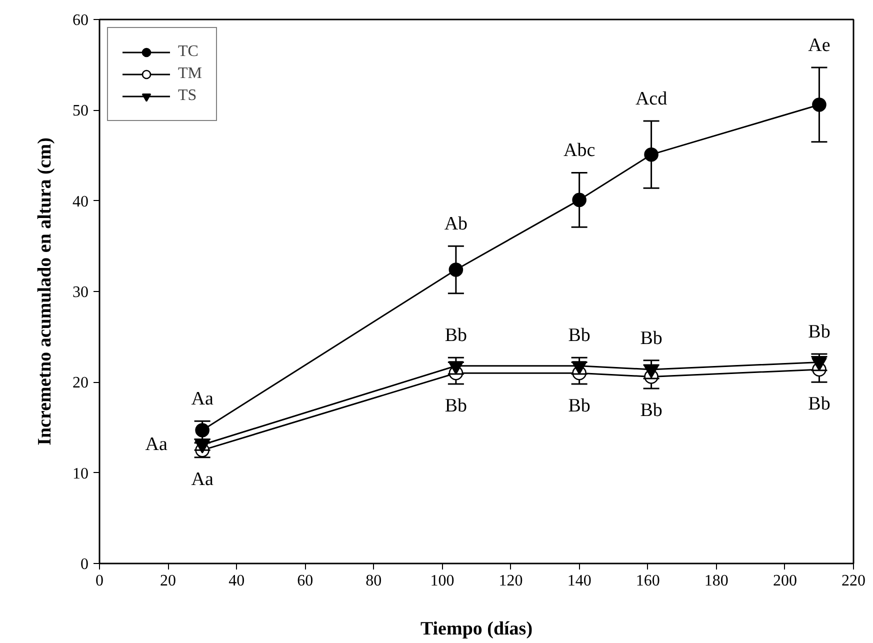  I want to click on annotation: Acd, so click(651, 99).